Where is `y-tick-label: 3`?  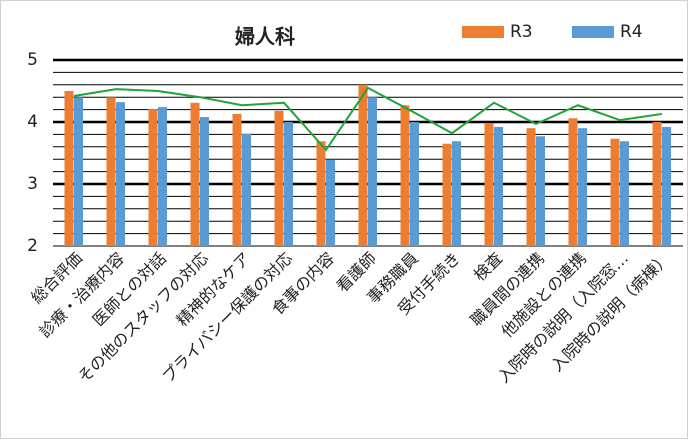 y-tick-label: 3 is located at coordinates (32, 184).